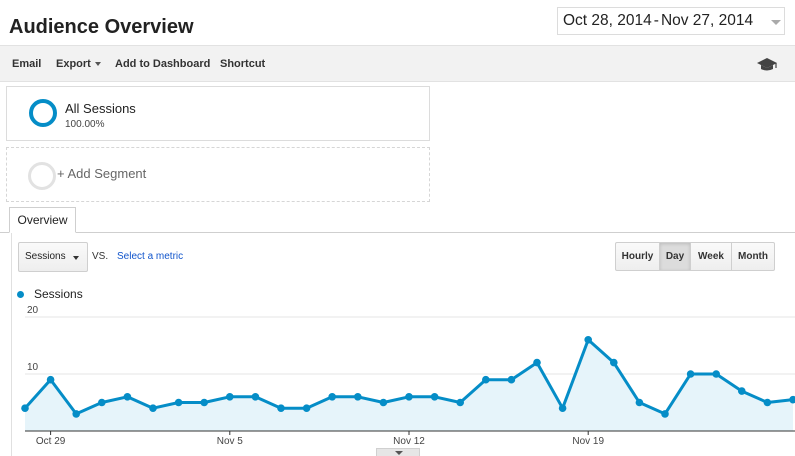 Image resolution: width=795 pixels, height=456 pixels. What do you see at coordinates (218, 174) in the screenshot?
I see `add-segment-button: + Add Segment` at bounding box center [218, 174].